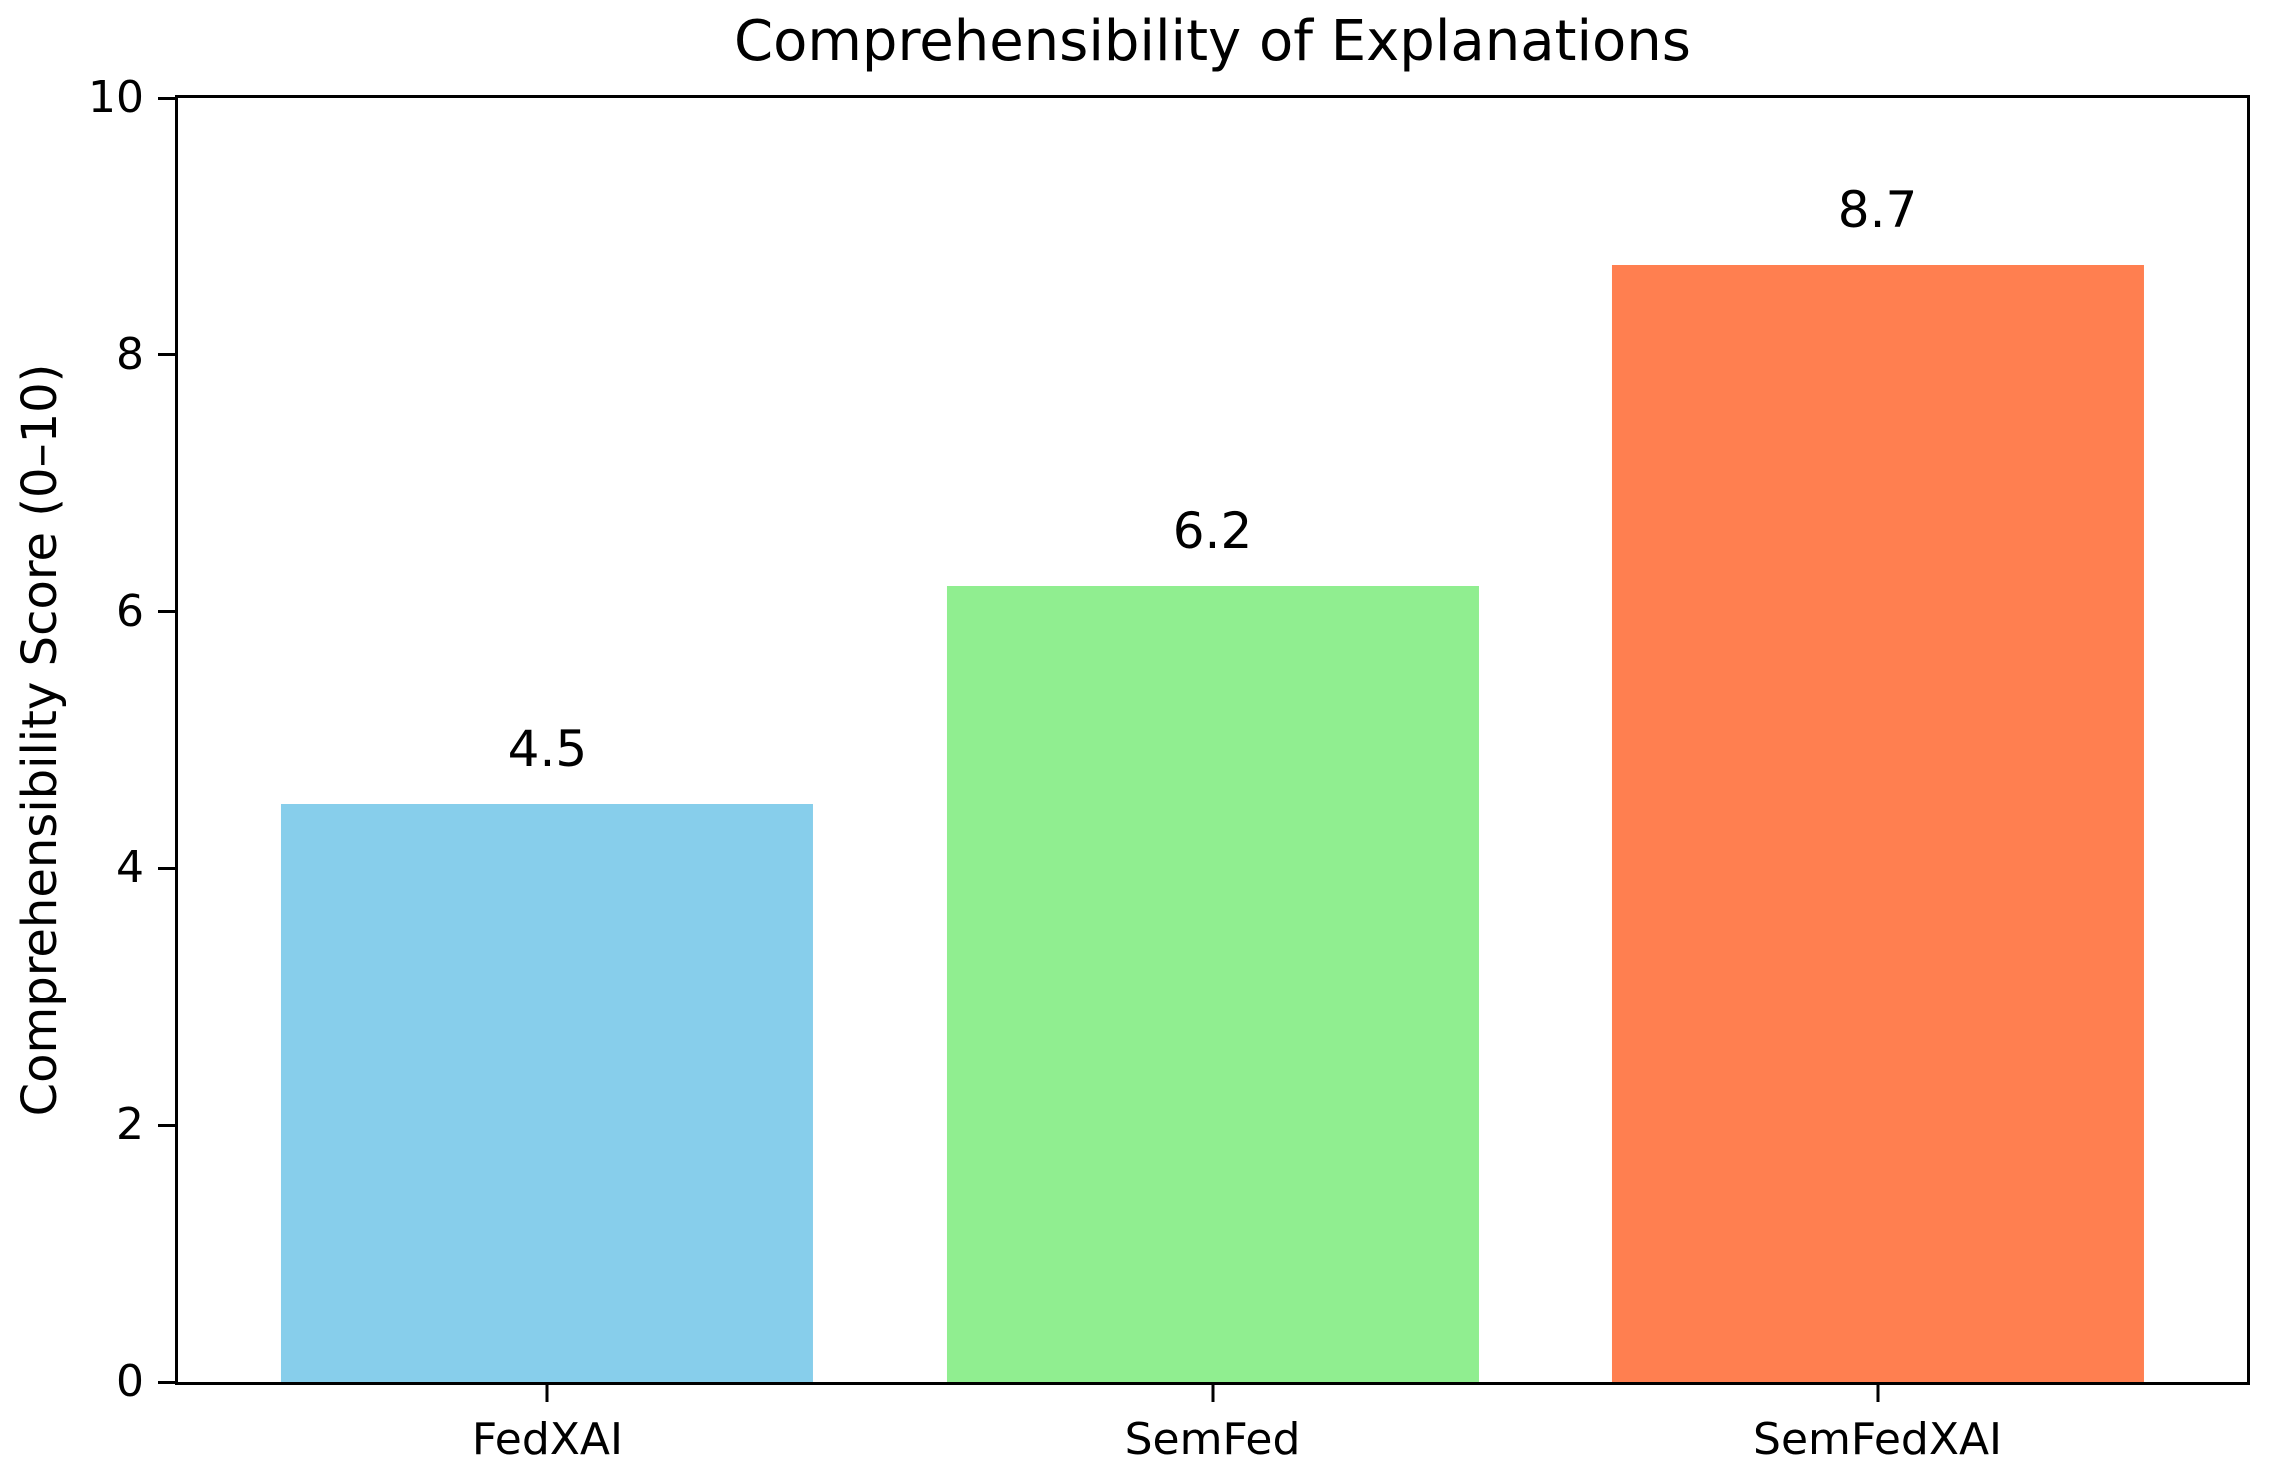  Describe the element at coordinates (1878, 1439) in the screenshot. I see `x-tick-label-SemFedXAI: SemFedXAI` at that location.